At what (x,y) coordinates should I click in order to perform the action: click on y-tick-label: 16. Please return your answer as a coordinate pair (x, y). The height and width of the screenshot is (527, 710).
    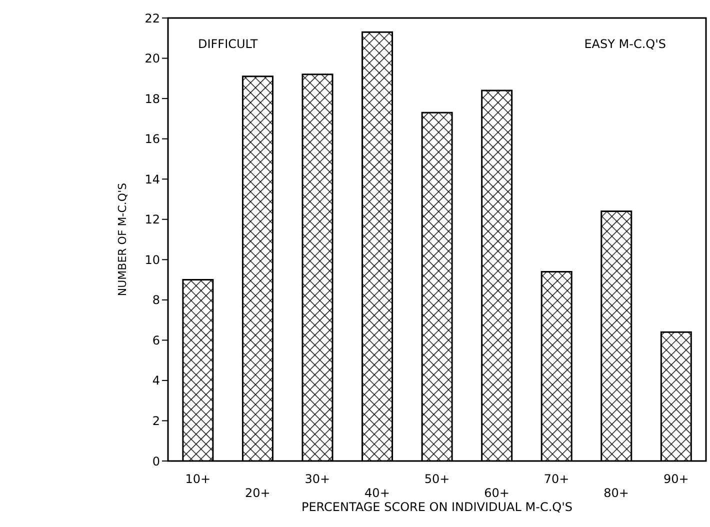
    Looking at the image, I should click on (152, 139).